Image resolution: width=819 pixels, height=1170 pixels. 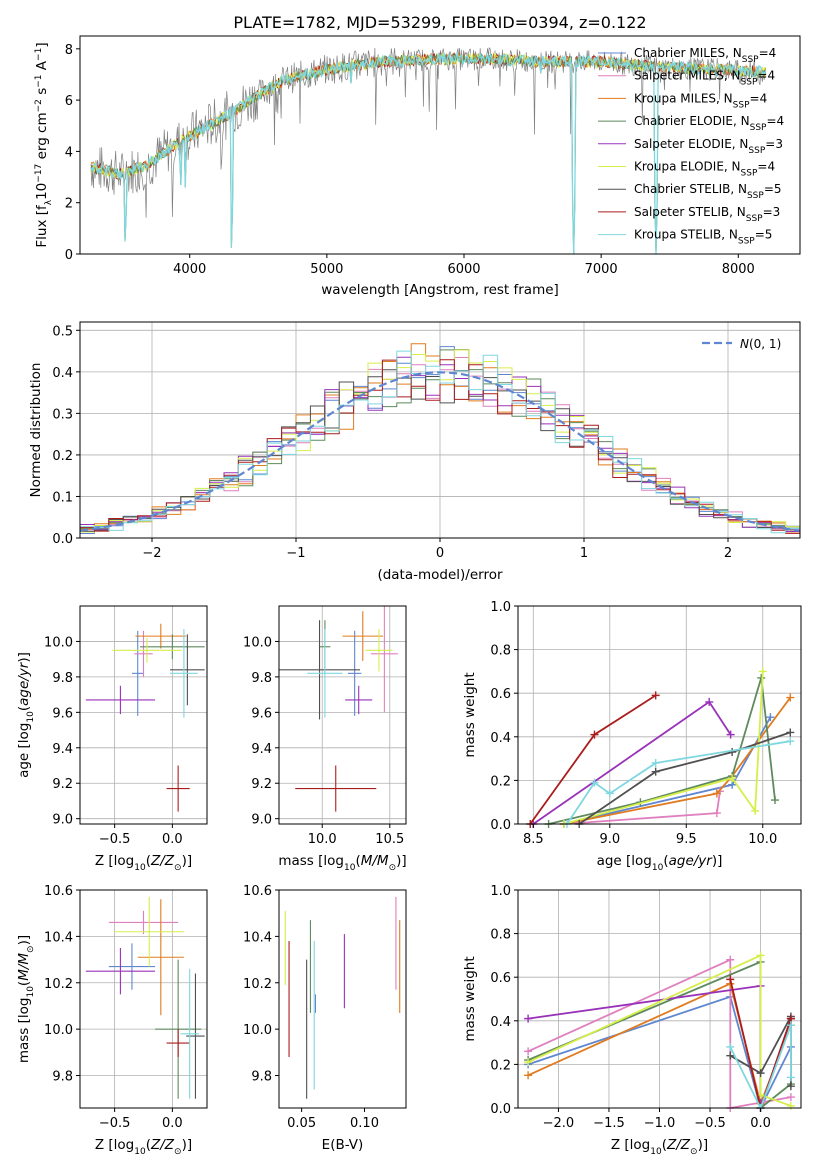 I want to click on spectrum-ytick-label: 2, so click(x=69, y=204).